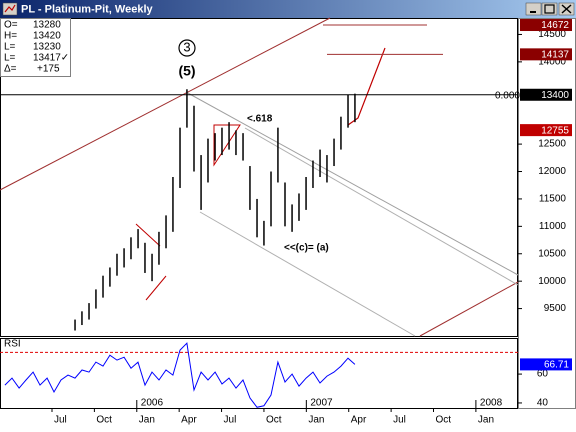  What do you see at coordinates (11, 25) in the screenshot?
I see `quote-label: O=` at bounding box center [11, 25].